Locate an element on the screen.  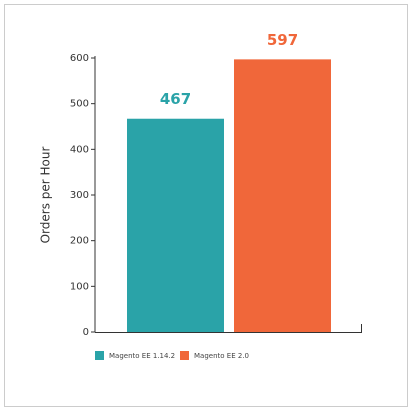
y-tick-label: 0 is located at coordinates (86, 332).